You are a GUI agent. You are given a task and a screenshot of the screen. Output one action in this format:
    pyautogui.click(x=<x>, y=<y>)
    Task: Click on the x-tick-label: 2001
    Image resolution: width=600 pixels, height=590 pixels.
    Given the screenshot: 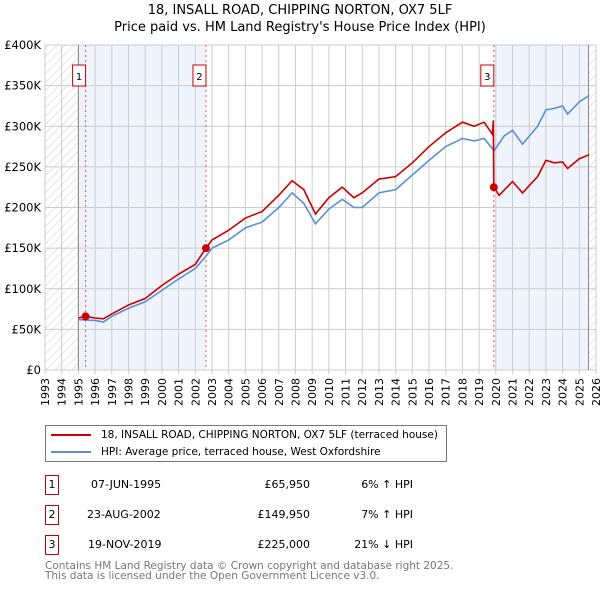 What is the action you would take?
    pyautogui.click(x=179, y=392)
    